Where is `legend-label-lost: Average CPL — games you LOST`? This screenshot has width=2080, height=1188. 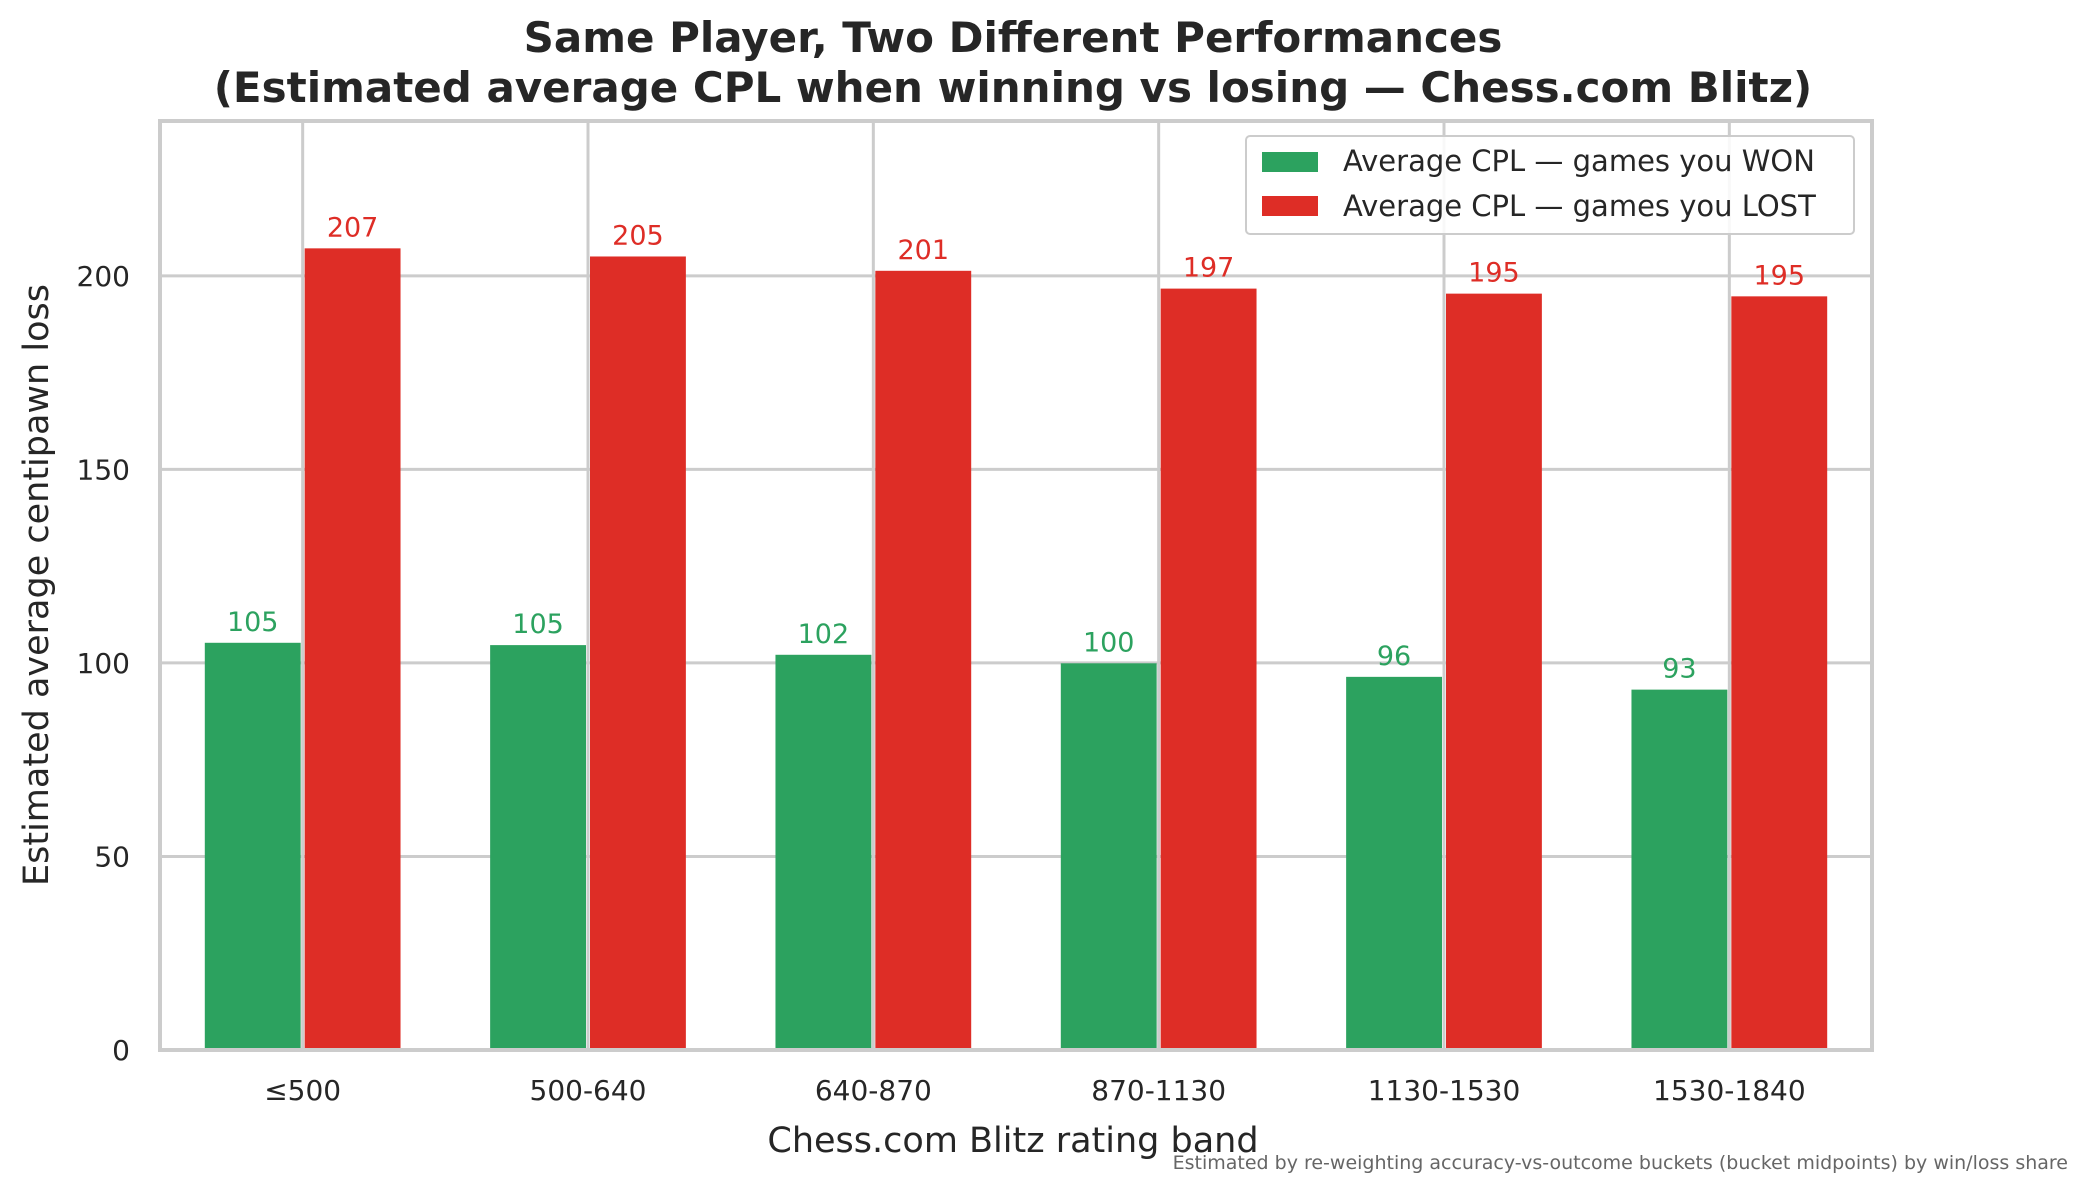
legend-label-lost: Average CPL — games you LOST is located at coordinates (1579, 206).